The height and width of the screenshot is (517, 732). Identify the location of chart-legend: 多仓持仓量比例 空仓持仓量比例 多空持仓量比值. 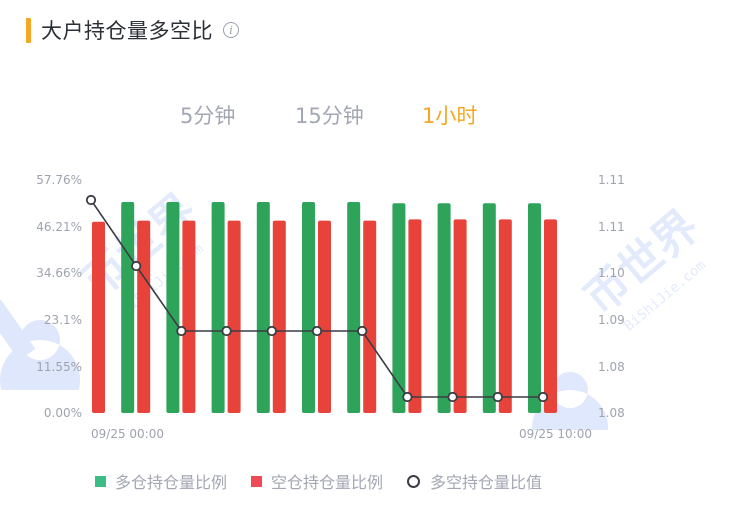
(330, 481).